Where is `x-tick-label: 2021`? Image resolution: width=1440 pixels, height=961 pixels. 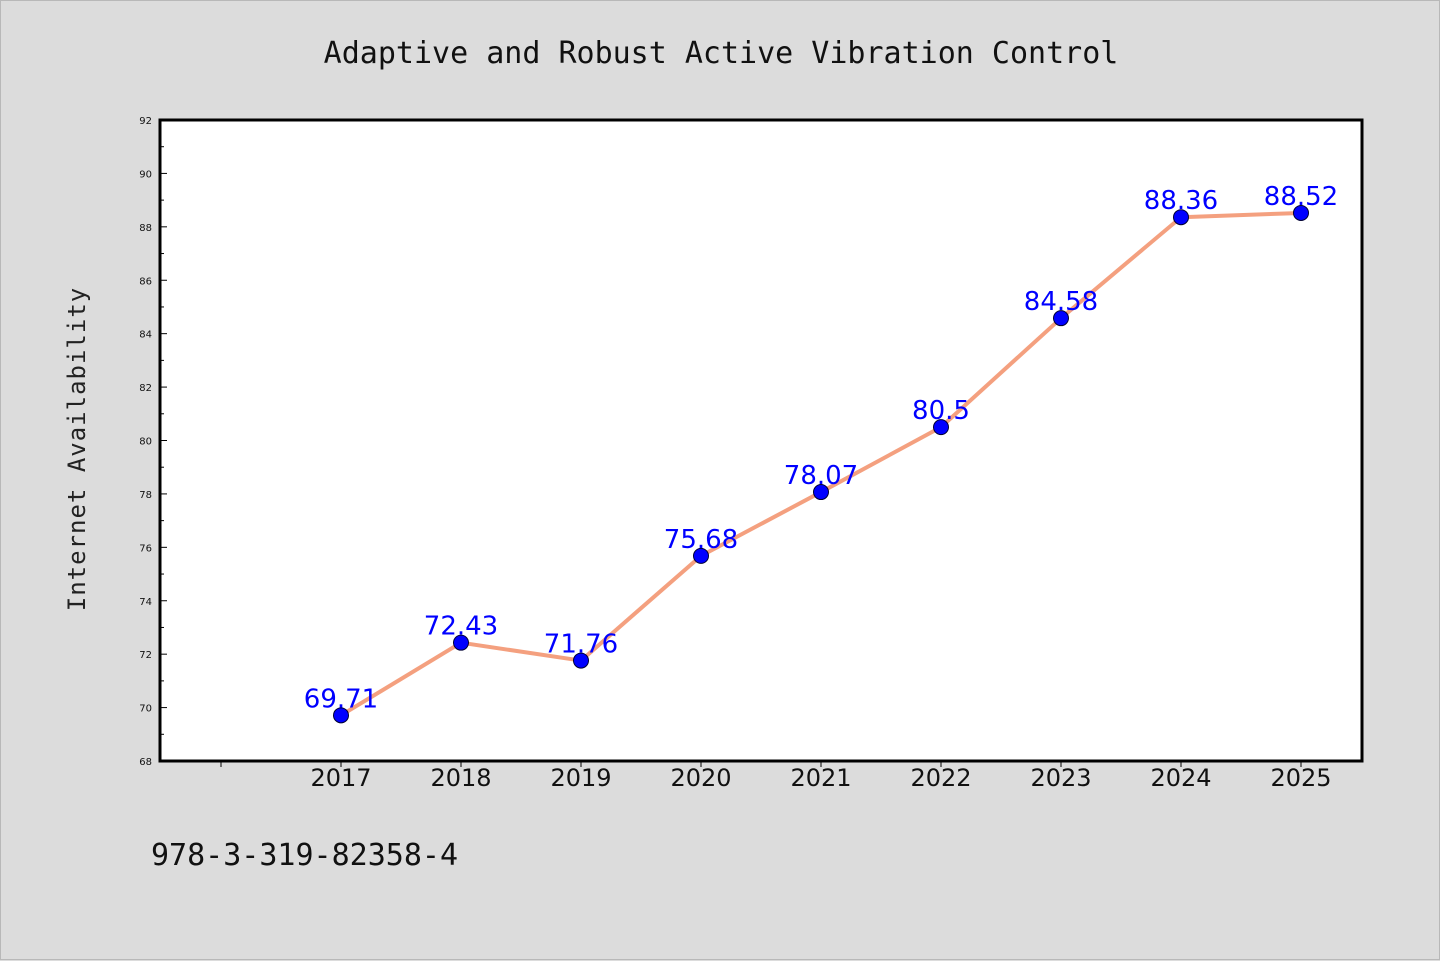 x-tick-label: 2021 is located at coordinates (820, 778).